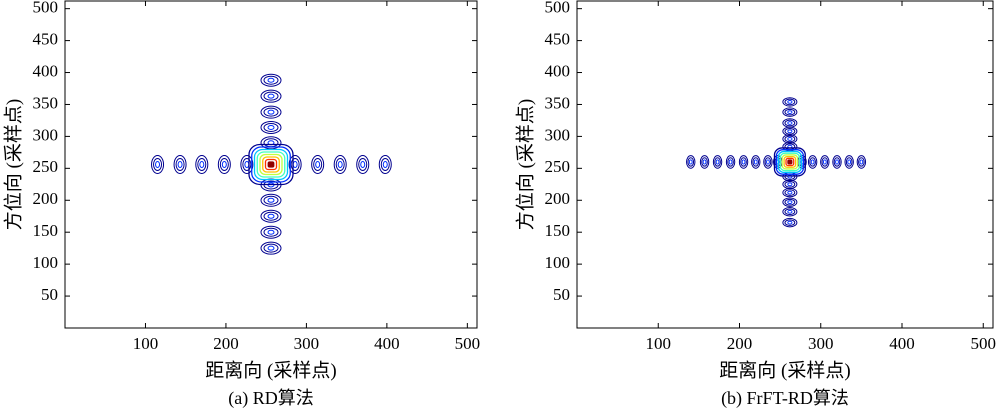 The height and width of the screenshot is (413, 1000). Describe the element at coordinates (785, 398) in the screenshot. I see `caption: (b) FrFT-RD算法` at that location.